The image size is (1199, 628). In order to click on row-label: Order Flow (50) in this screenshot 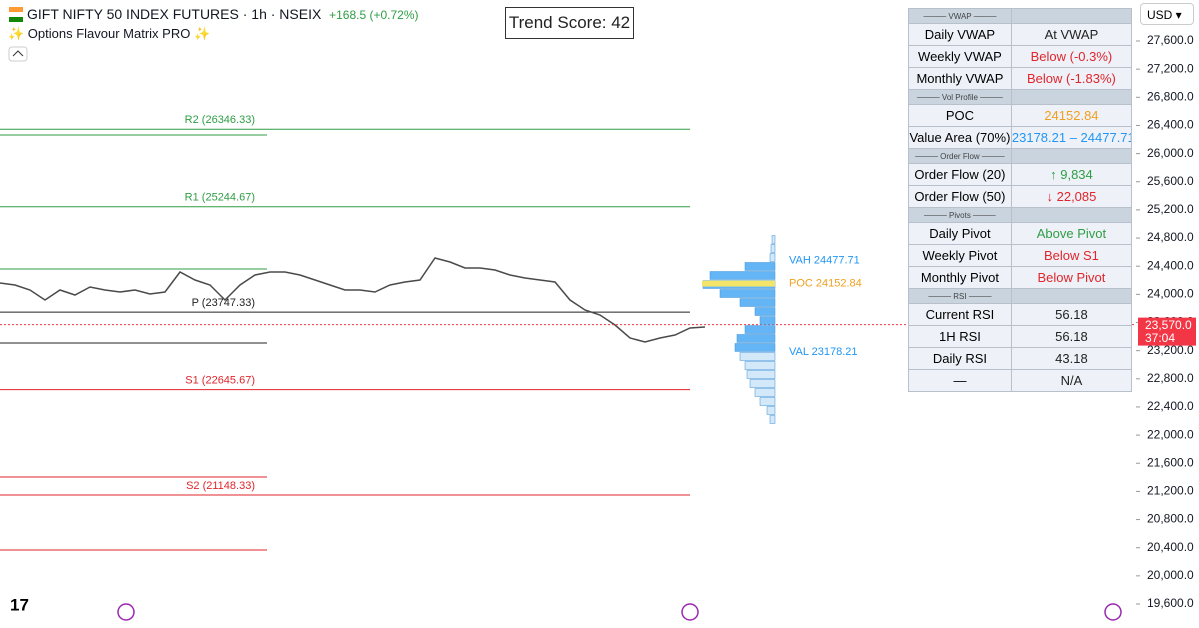, I will do `click(960, 196)`.